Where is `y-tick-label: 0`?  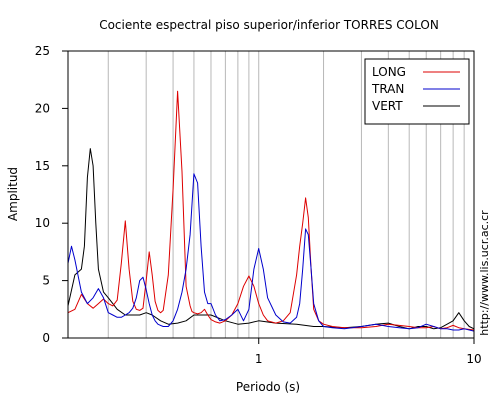
y-tick-label: 0 is located at coordinates (46, 338).